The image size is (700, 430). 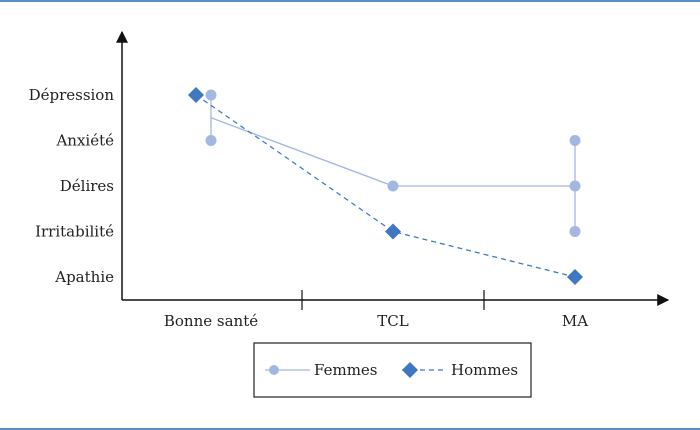 I want to click on legend-femmes-marker, so click(x=274, y=370).